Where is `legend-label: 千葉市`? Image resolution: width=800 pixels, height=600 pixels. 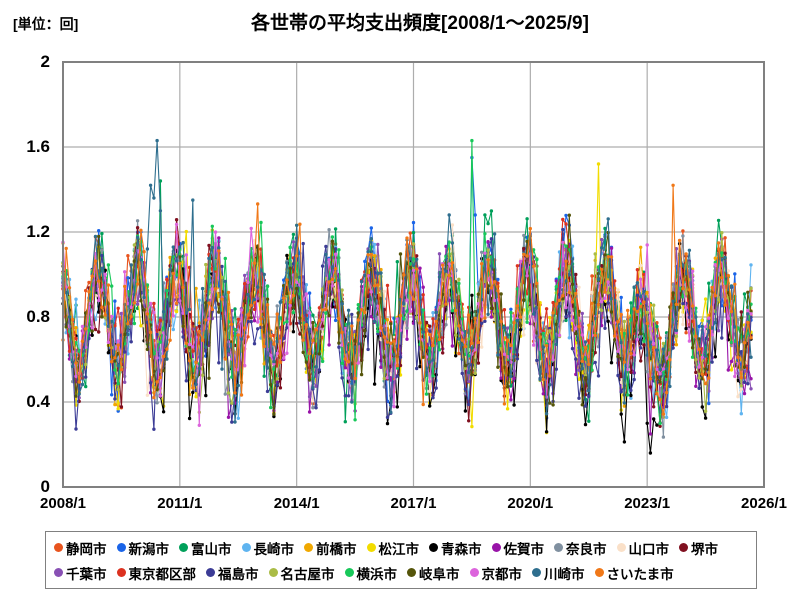 legend-label: 千葉市 is located at coordinates (86, 574).